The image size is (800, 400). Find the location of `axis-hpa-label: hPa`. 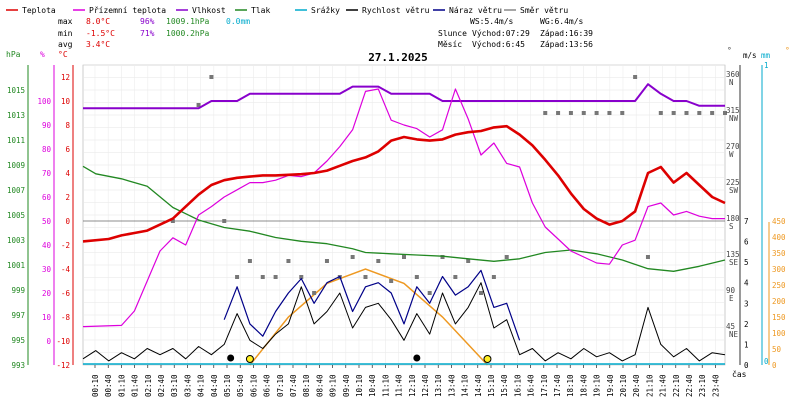

axis-hpa-label: hPa is located at coordinates (13, 54).